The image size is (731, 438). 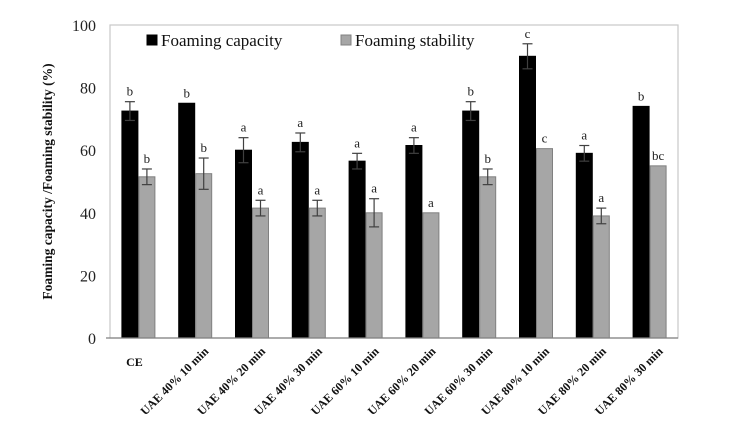 I want to click on bar-group-5: aa, so click(x=422, y=229).